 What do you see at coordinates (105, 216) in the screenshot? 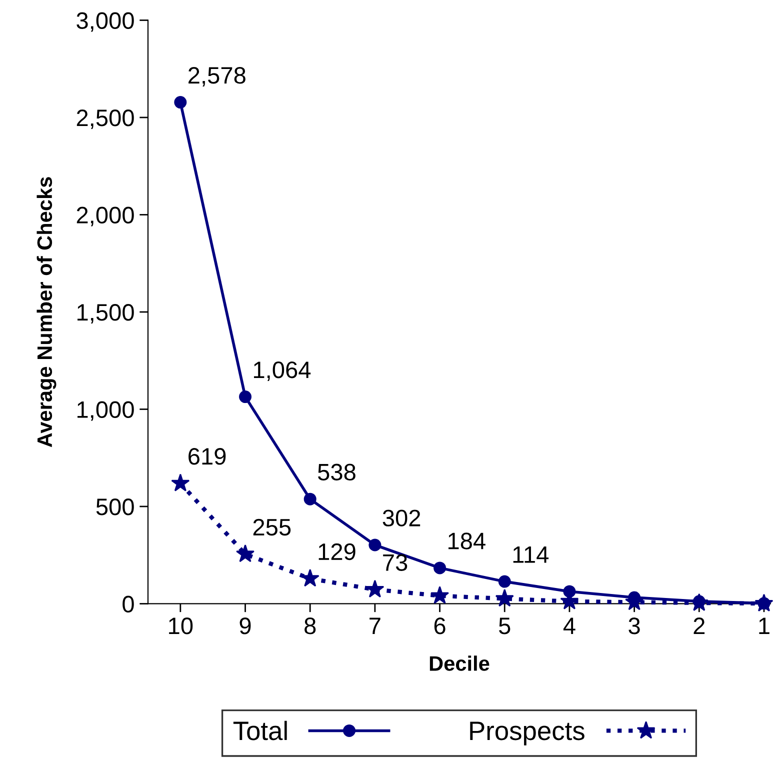
I see `y-tick-label: 2,000` at bounding box center [105, 216].